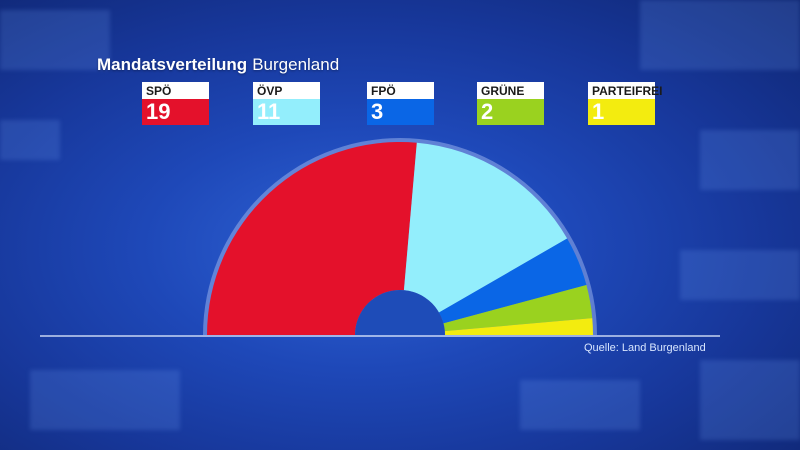 Image resolution: width=800 pixels, height=450 pixels. I want to click on legend-party-name: GRÜNE, so click(510, 90).